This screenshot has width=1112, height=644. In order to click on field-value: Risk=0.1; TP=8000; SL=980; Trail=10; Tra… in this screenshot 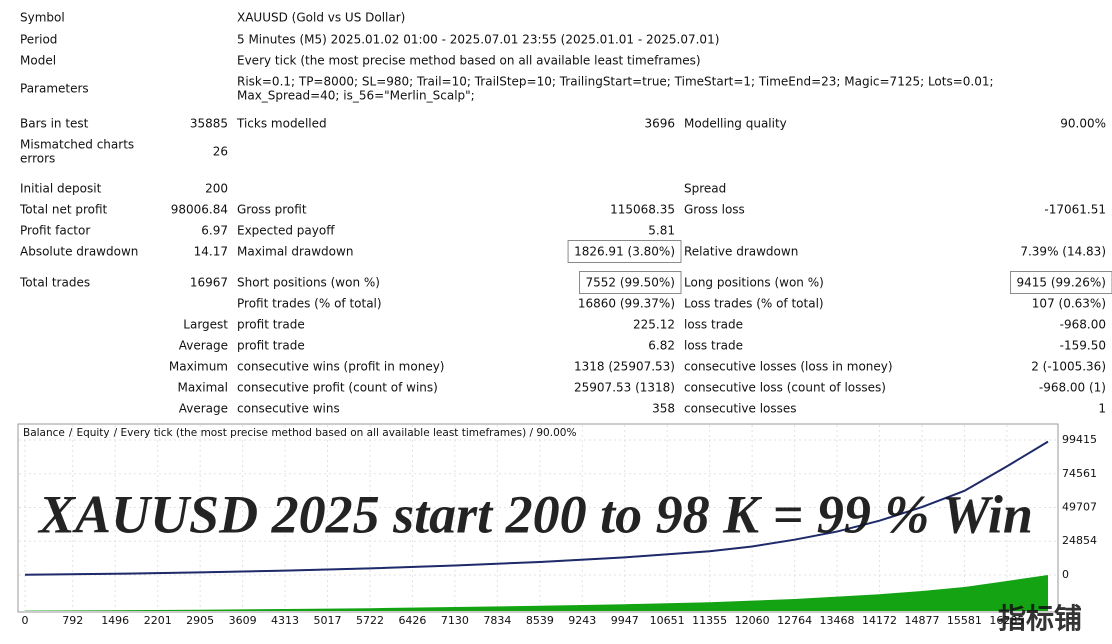, I will do `click(615, 82)`.